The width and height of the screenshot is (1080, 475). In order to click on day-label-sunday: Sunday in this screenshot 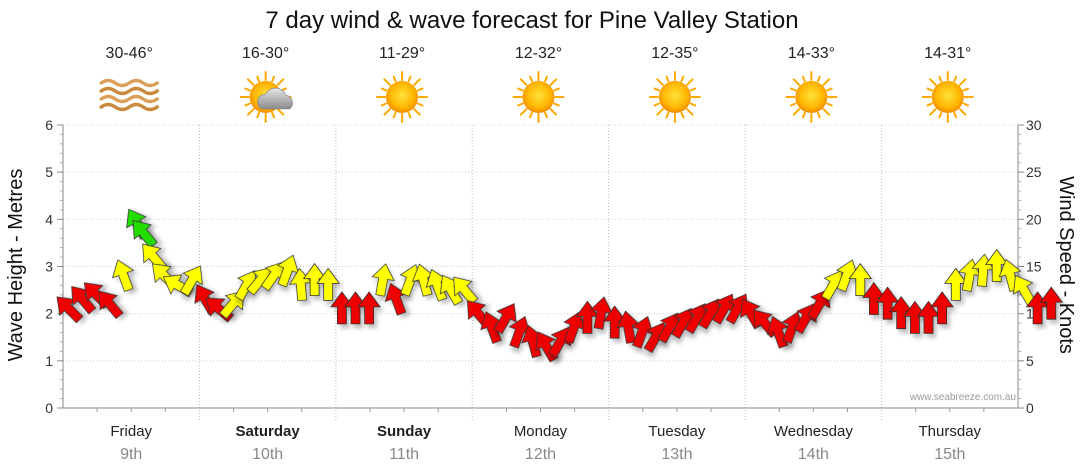, I will do `click(404, 431)`.